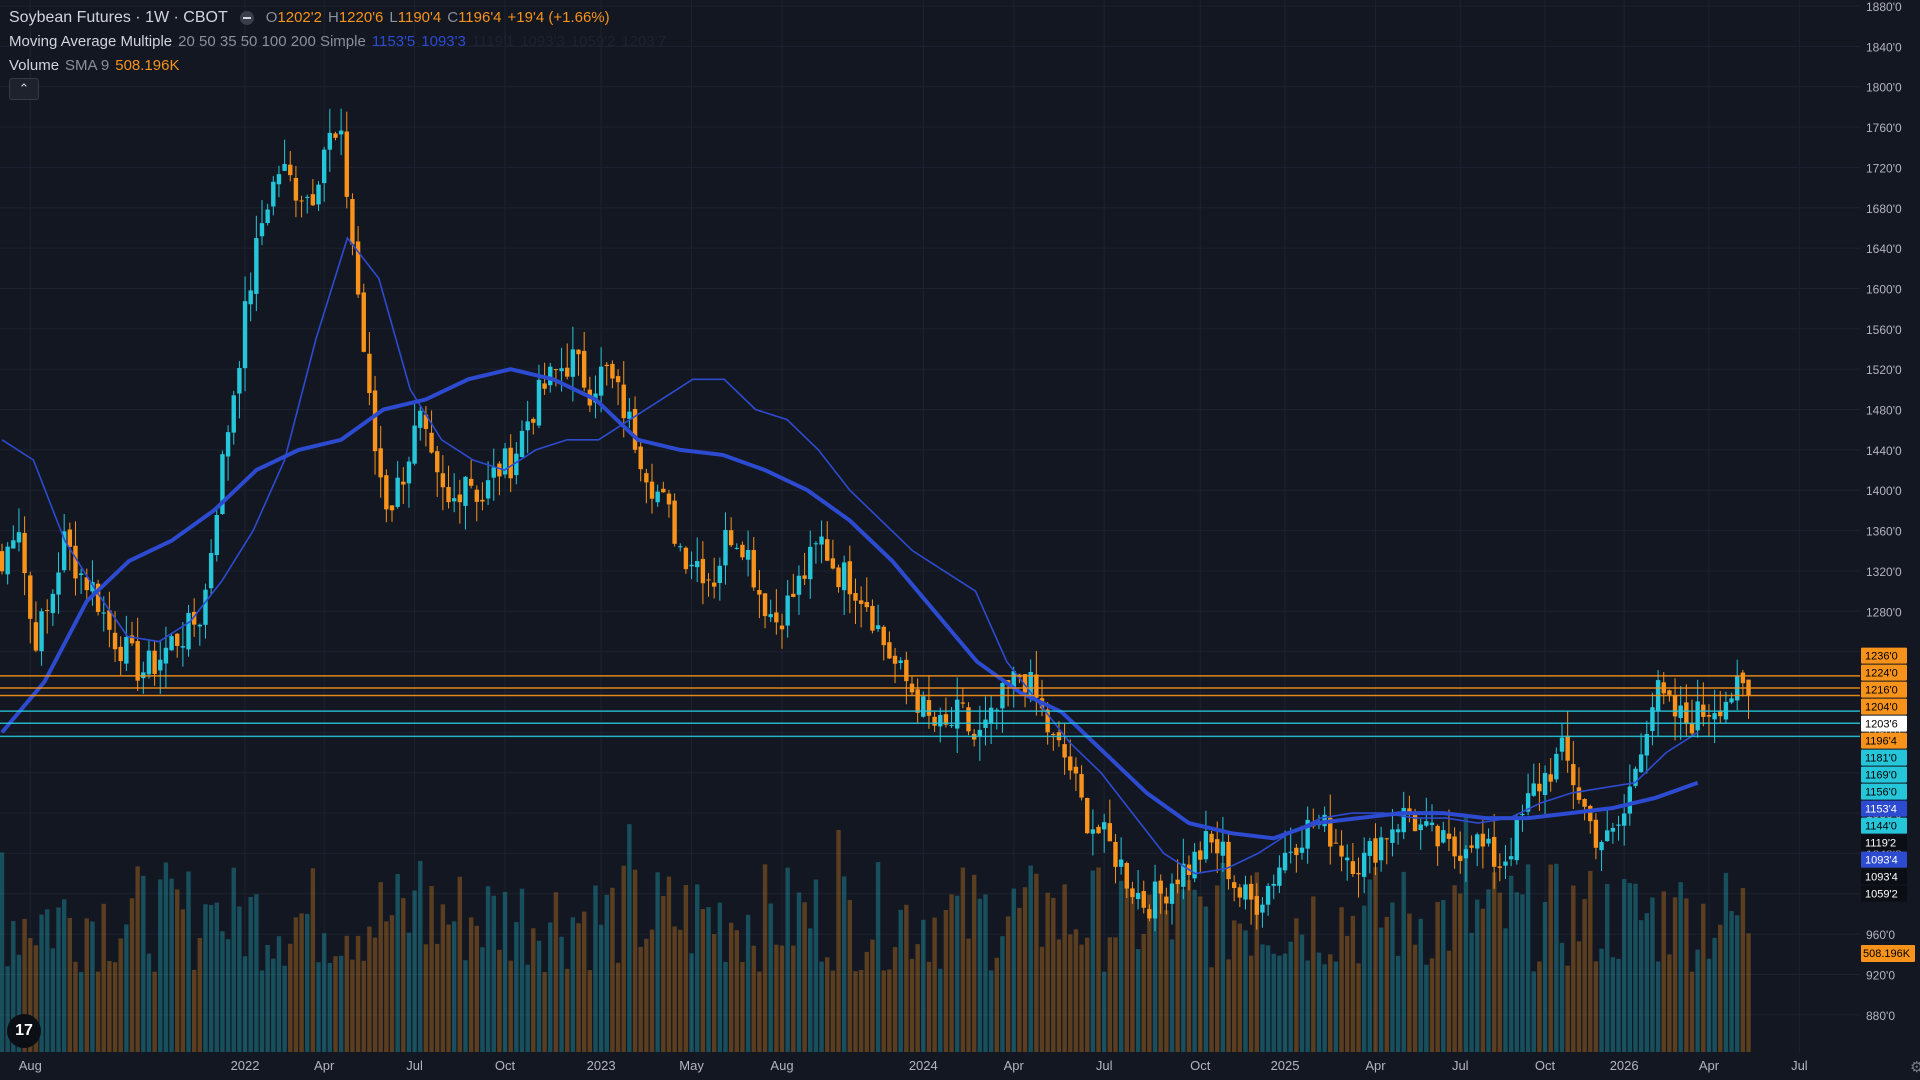 This screenshot has width=1920, height=1080. Describe the element at coordinates (1915, 1067) in the screenshot. I see `gear-icon: ⚙` at that location.